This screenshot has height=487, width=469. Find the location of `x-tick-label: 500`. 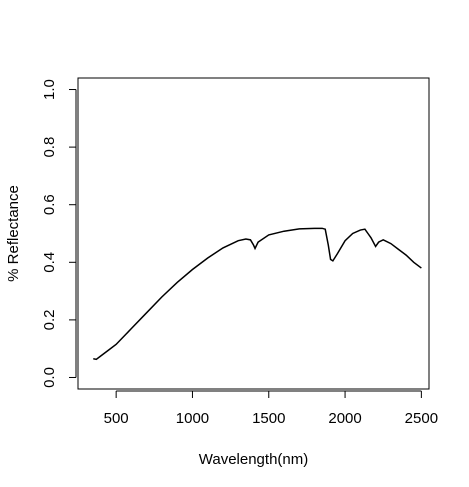

x-tick-label: 500 is located at coordinates (116, 418).